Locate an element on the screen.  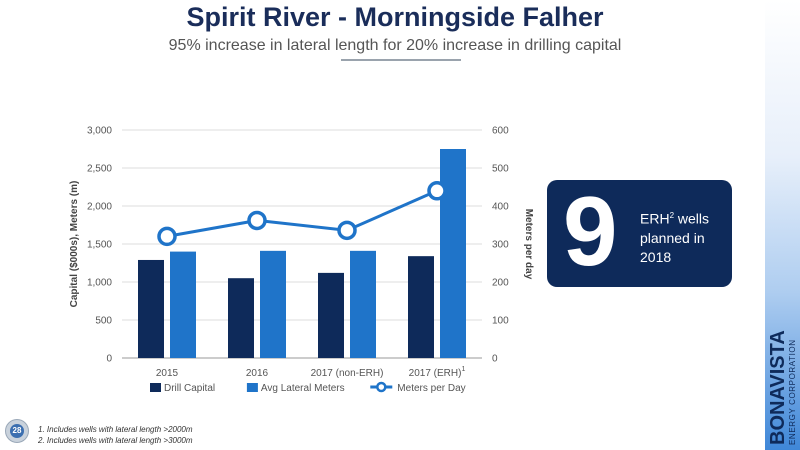
page-number: 28 is located at coordinates (17, 431).